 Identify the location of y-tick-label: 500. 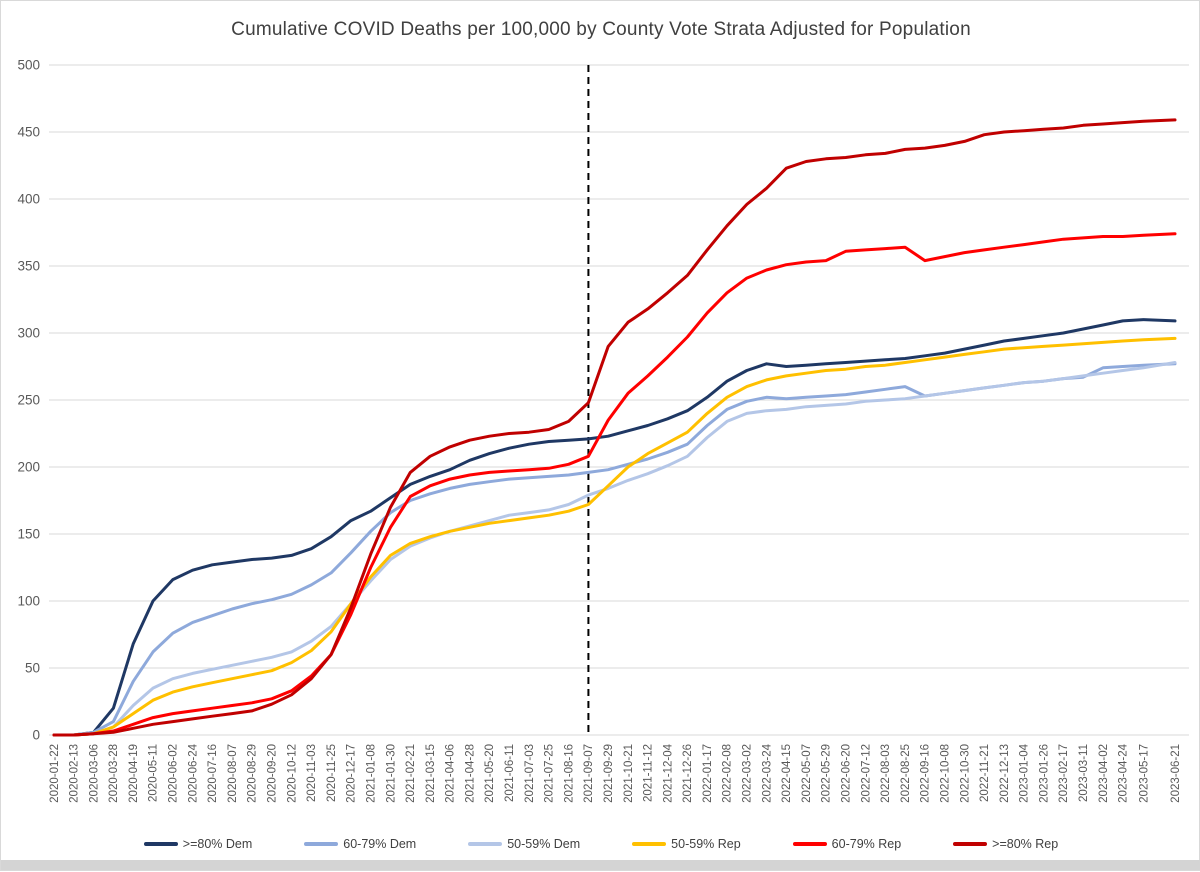
(28, 64).